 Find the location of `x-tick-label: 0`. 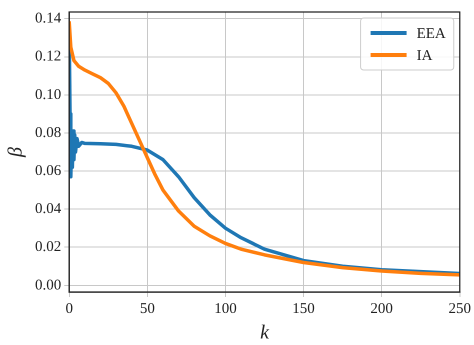

x-tick-label: 0 is located at coordinates (69, 308).